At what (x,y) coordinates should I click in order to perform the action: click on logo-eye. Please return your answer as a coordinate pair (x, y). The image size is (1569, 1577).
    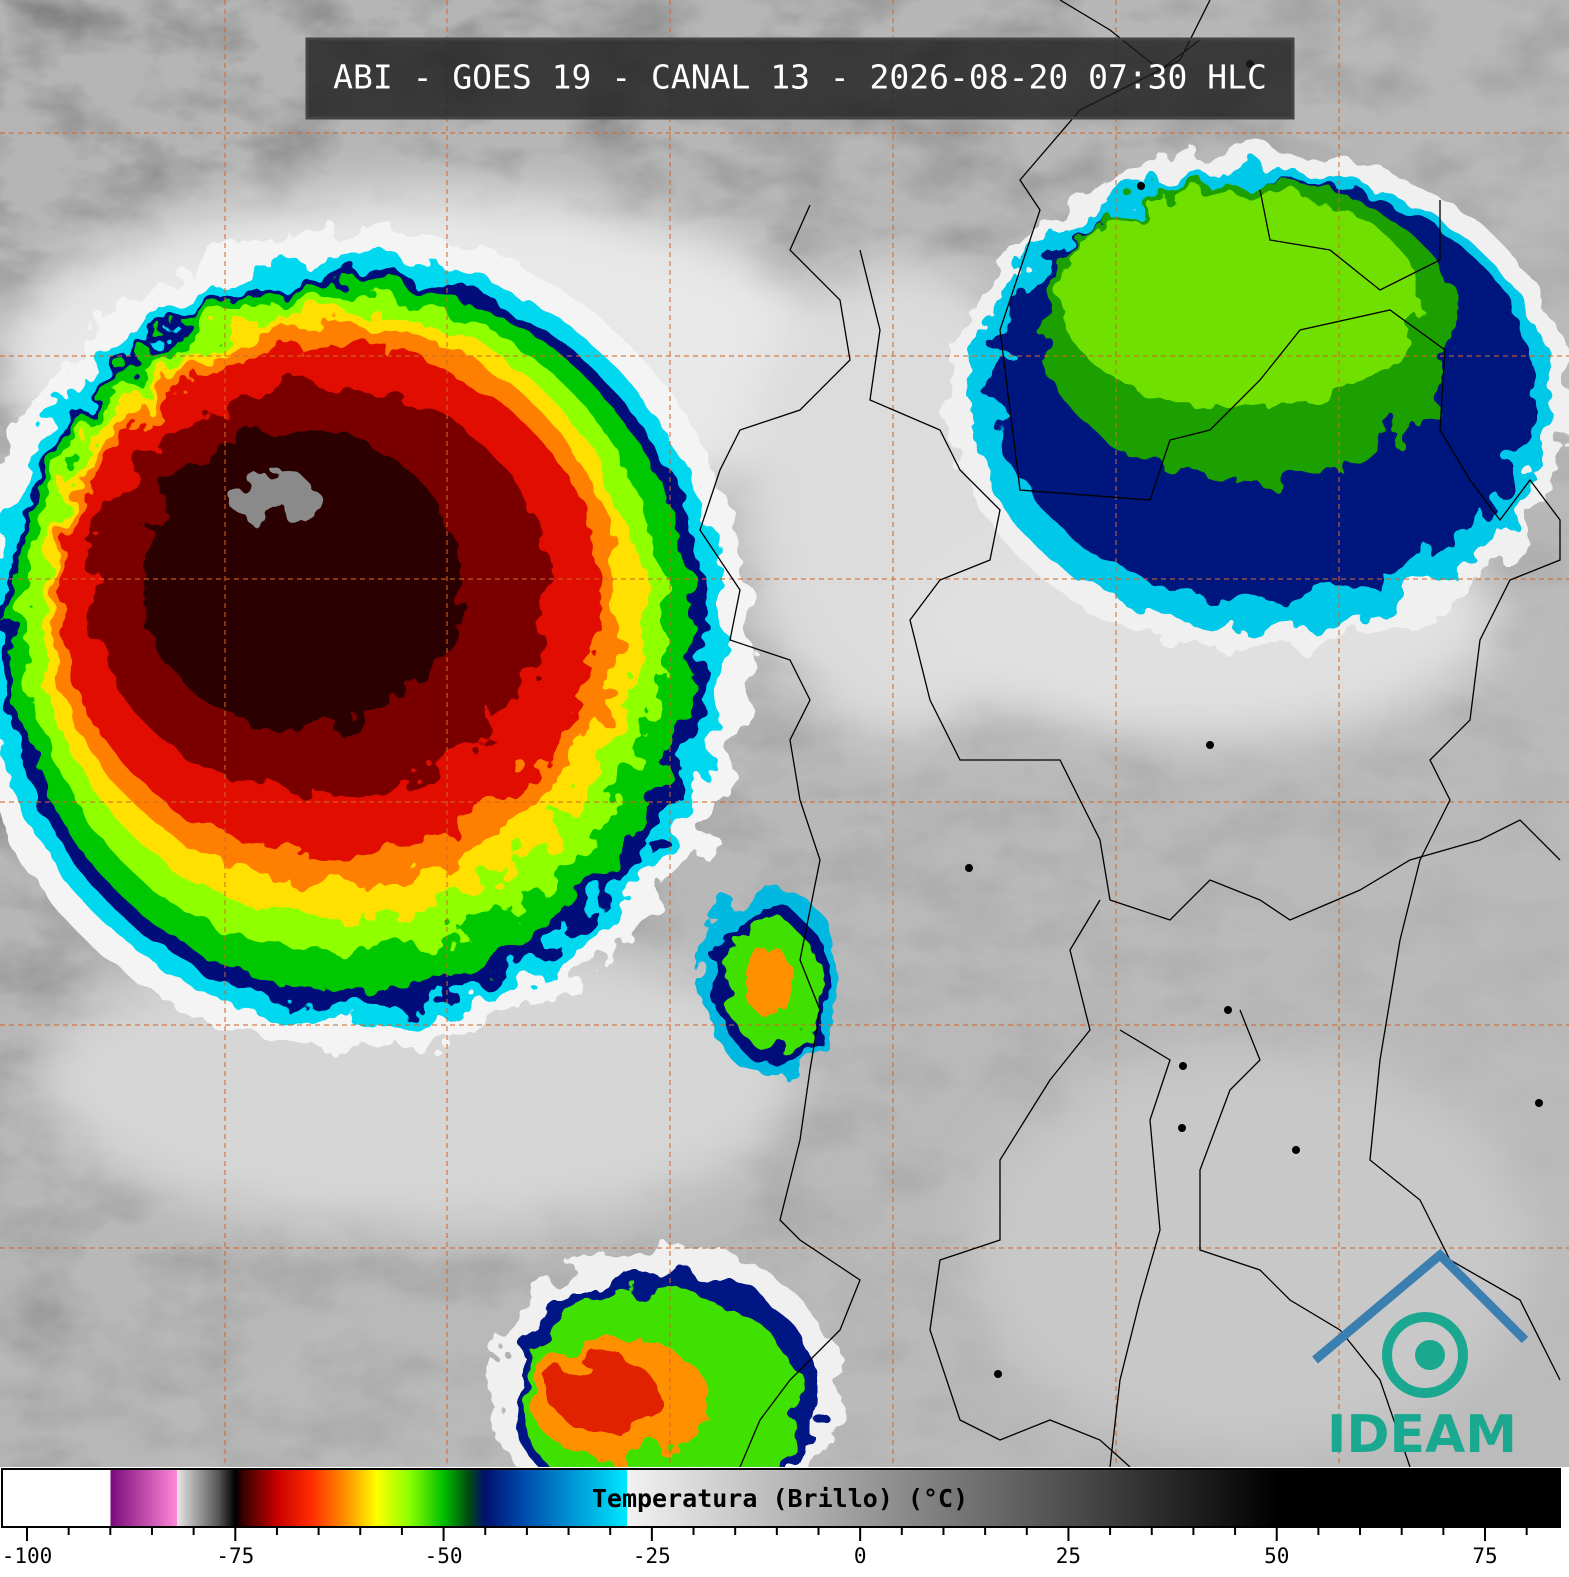
    Looking at the image, I should click on (1430, 1355).